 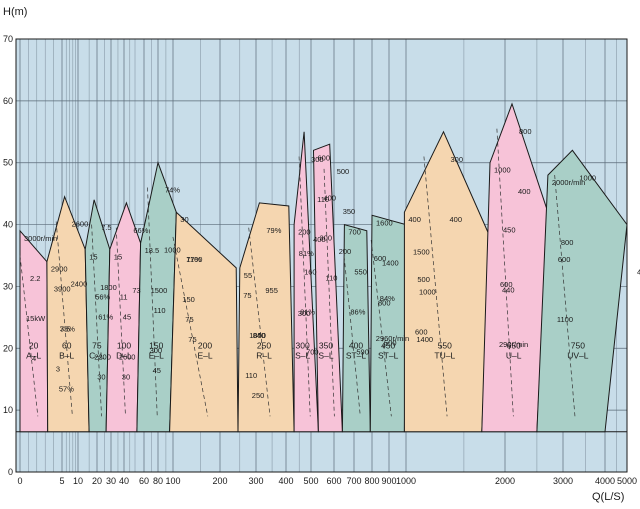 I want to click on zone-label-line: 60, so click(x=67, y=345).